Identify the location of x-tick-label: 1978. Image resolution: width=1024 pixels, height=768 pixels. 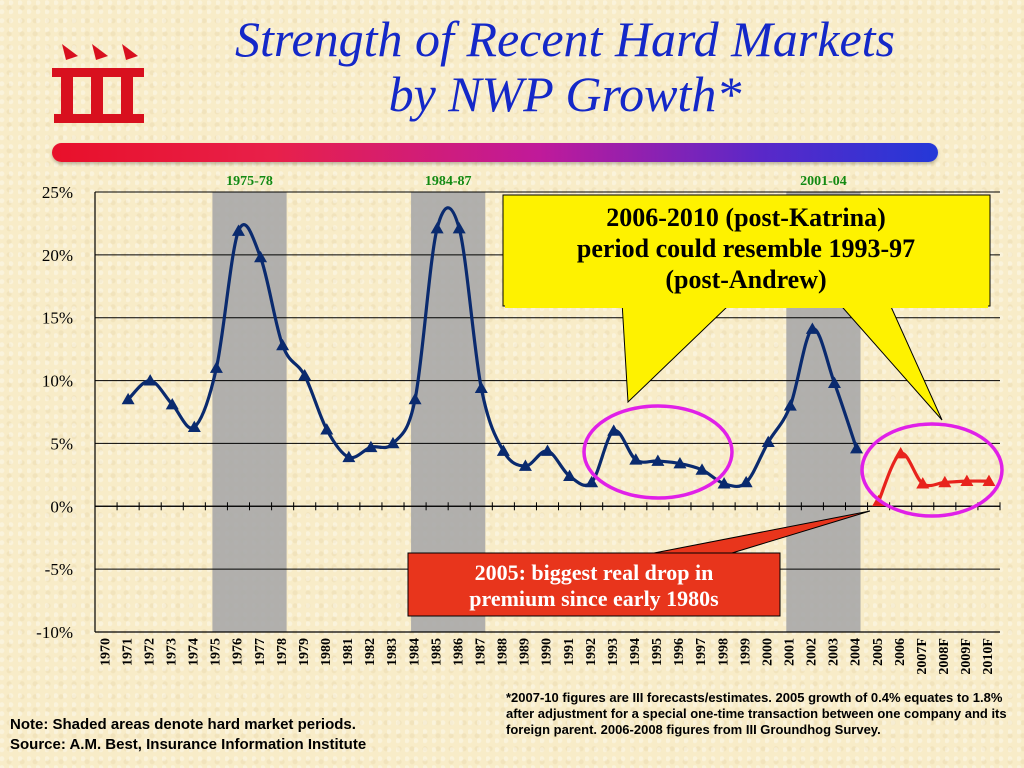
(282, 652).